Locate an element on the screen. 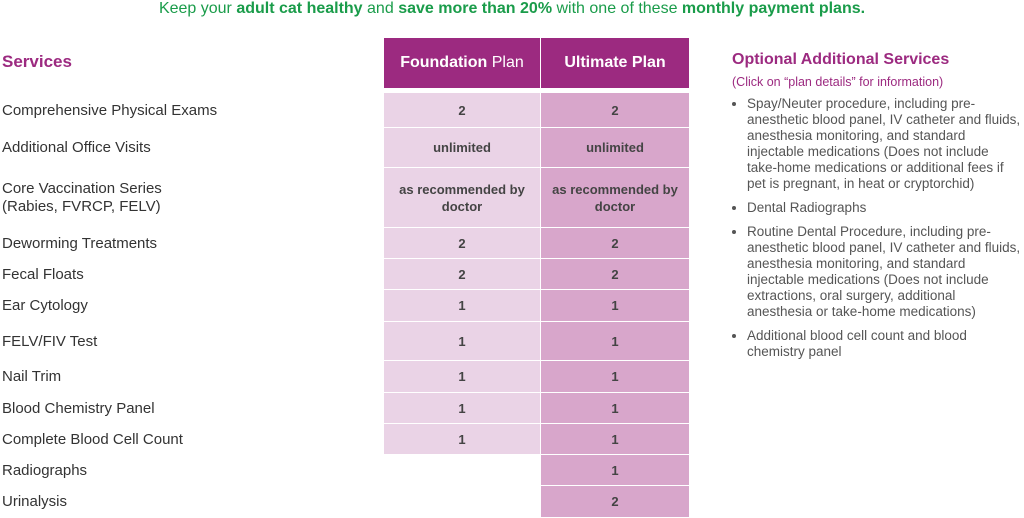 This screenshot has width=1024, height=518. header-emphasis: save more than 20% is located at coordinates (475, 8).